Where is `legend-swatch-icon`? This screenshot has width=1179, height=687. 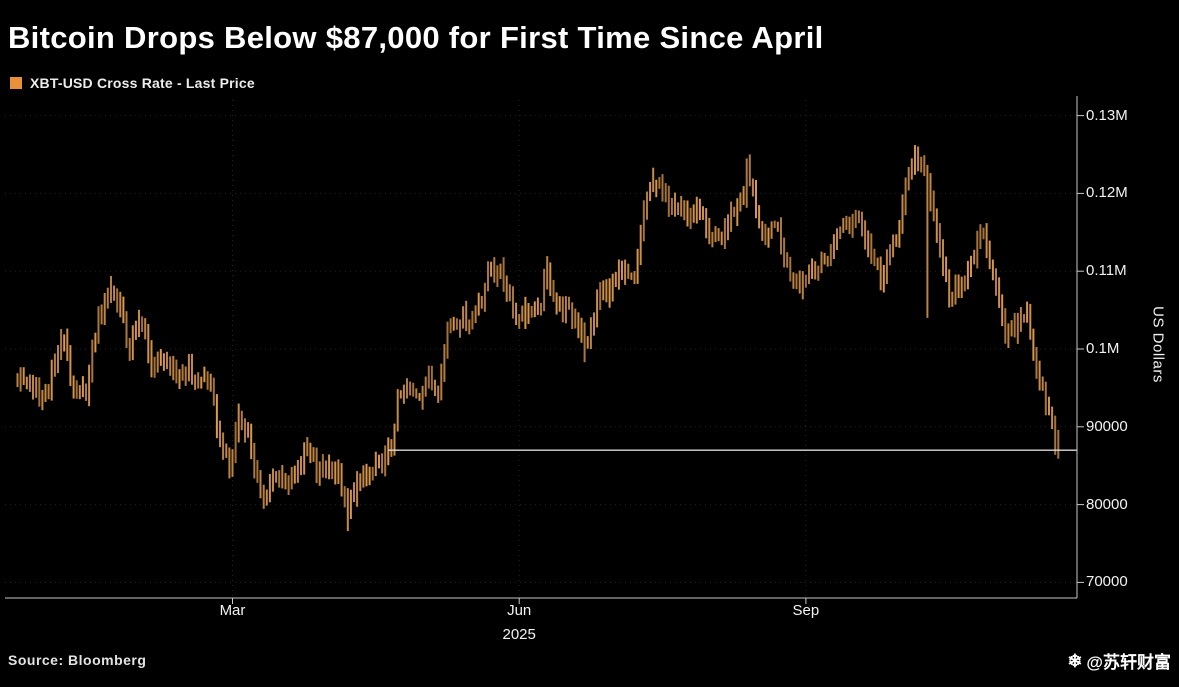 legend-swatch-icon is located at coordinates (16, 83).